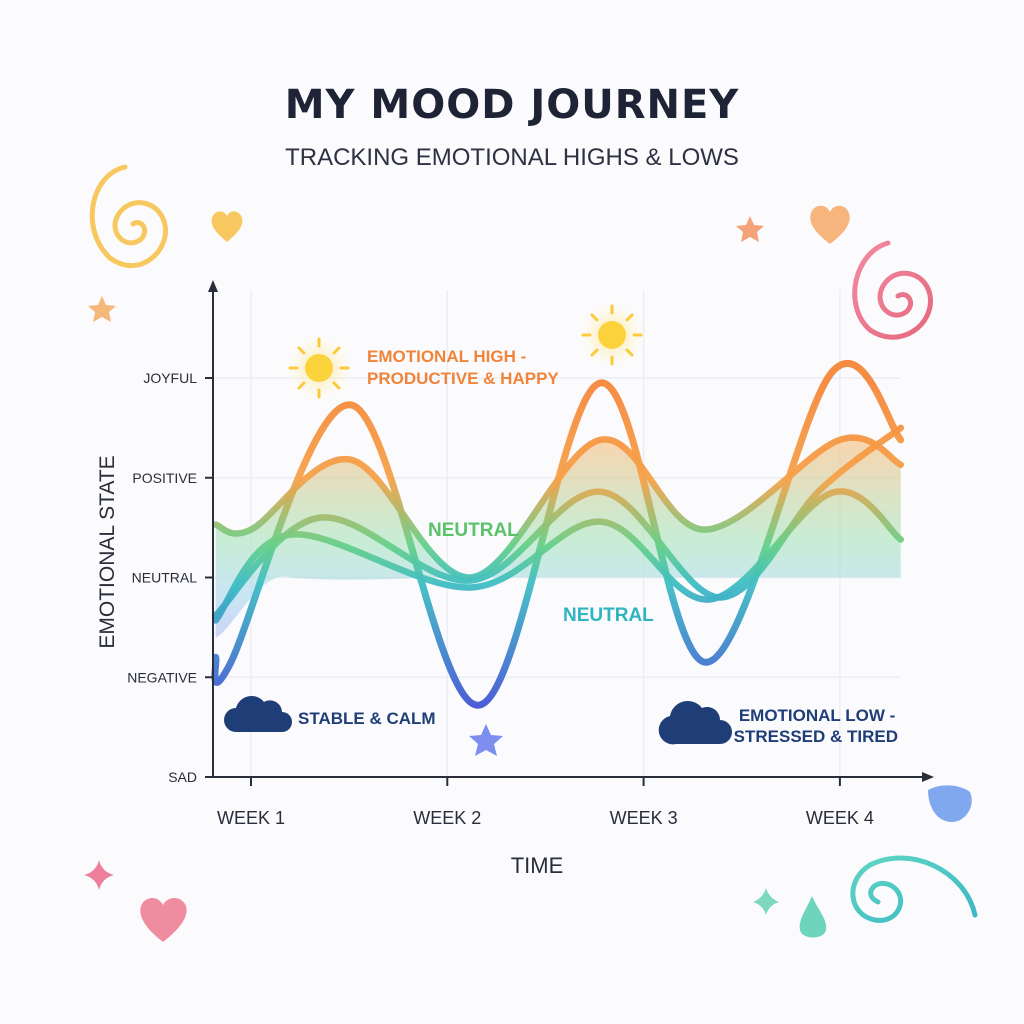 This screenshot has width=1024, height=1024. I want to click on annotation-emotional-low: EMOTIONAL LOW - STRESSED & TIRED, so click(817, 726).